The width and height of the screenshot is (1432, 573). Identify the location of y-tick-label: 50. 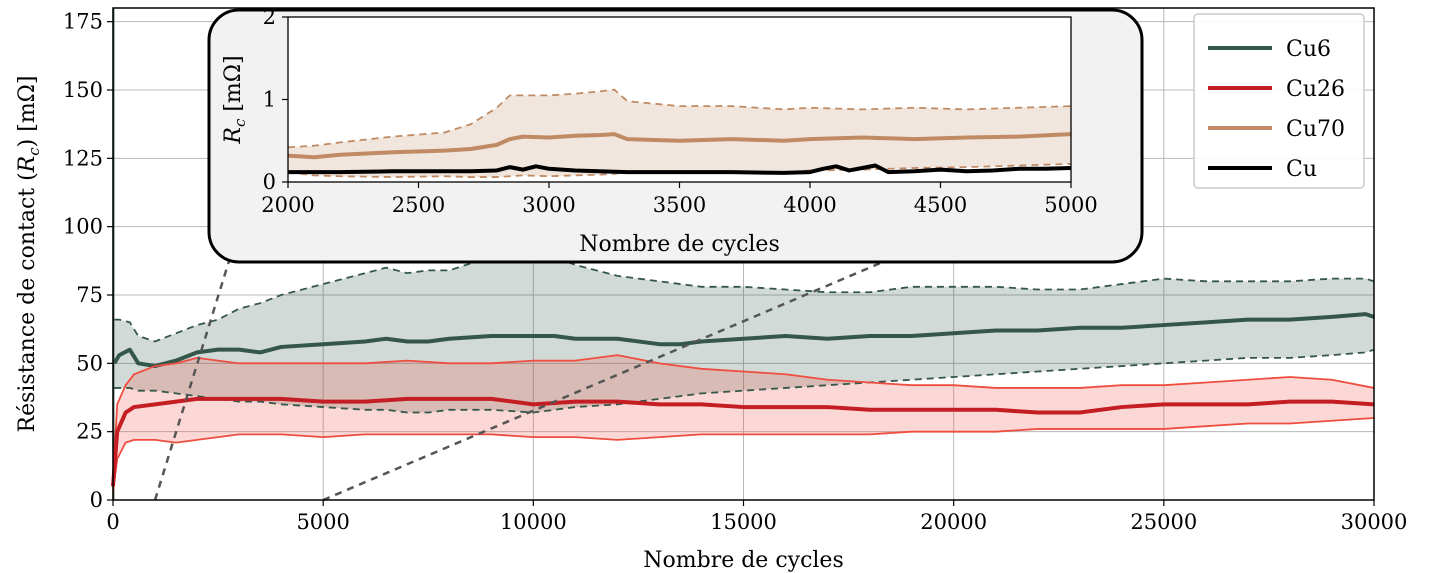
(89, 363).